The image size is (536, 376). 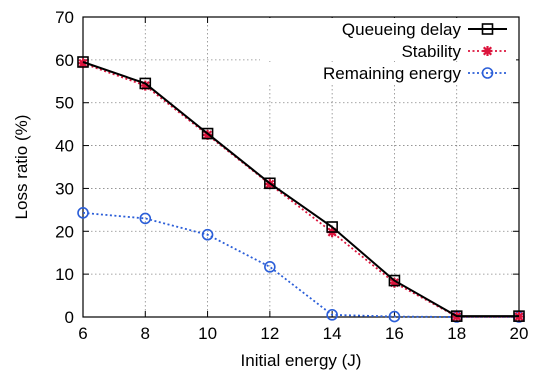 I want to click on y-tick-label: 50, so click(x=64, y=103).